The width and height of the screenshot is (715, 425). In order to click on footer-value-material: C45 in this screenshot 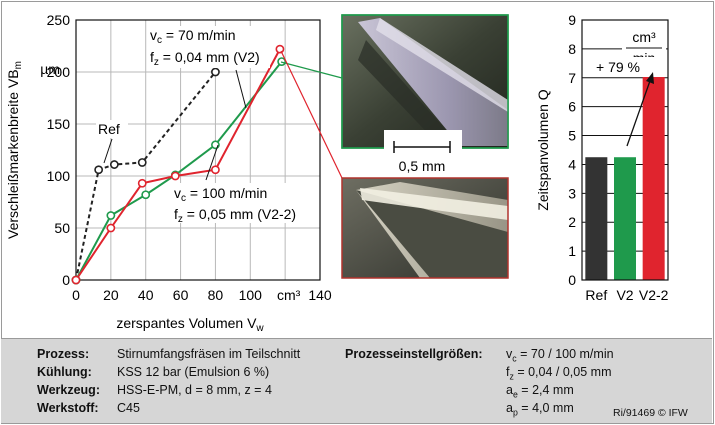, I will do `click(128, 408)`.